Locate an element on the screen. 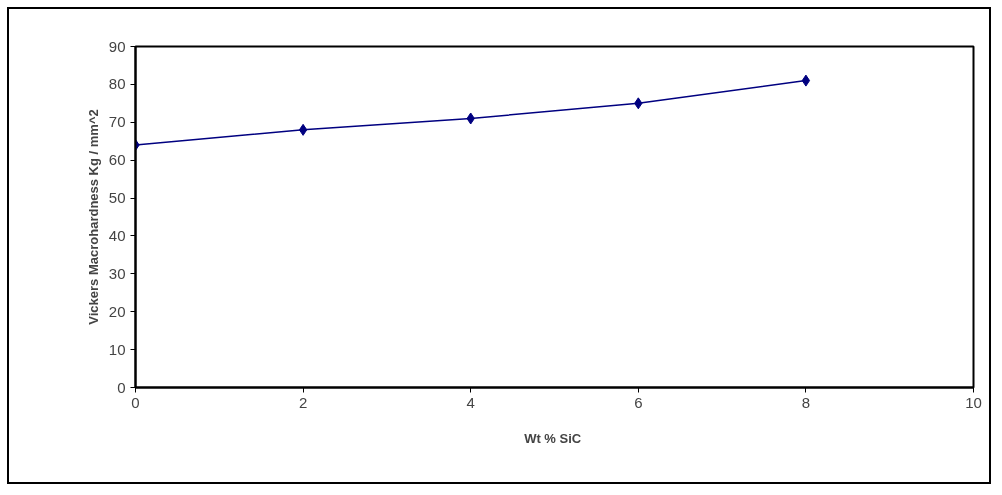 The width and height of the screenshot is (1002, 495). y-tick-label: 60 is located at coordinates (117, 160).